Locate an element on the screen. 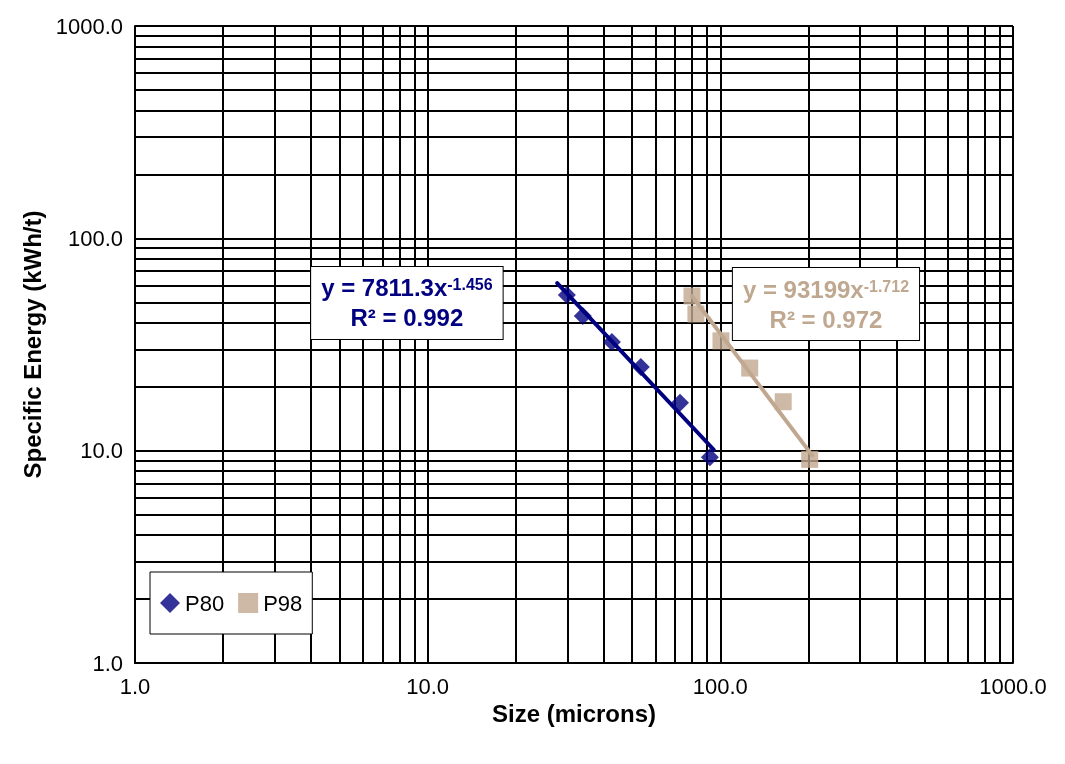 Image resolution: width=1065 pixels, height=764 pixels. y-tick-label: 1000.0 is located at coordinates (89, 26).